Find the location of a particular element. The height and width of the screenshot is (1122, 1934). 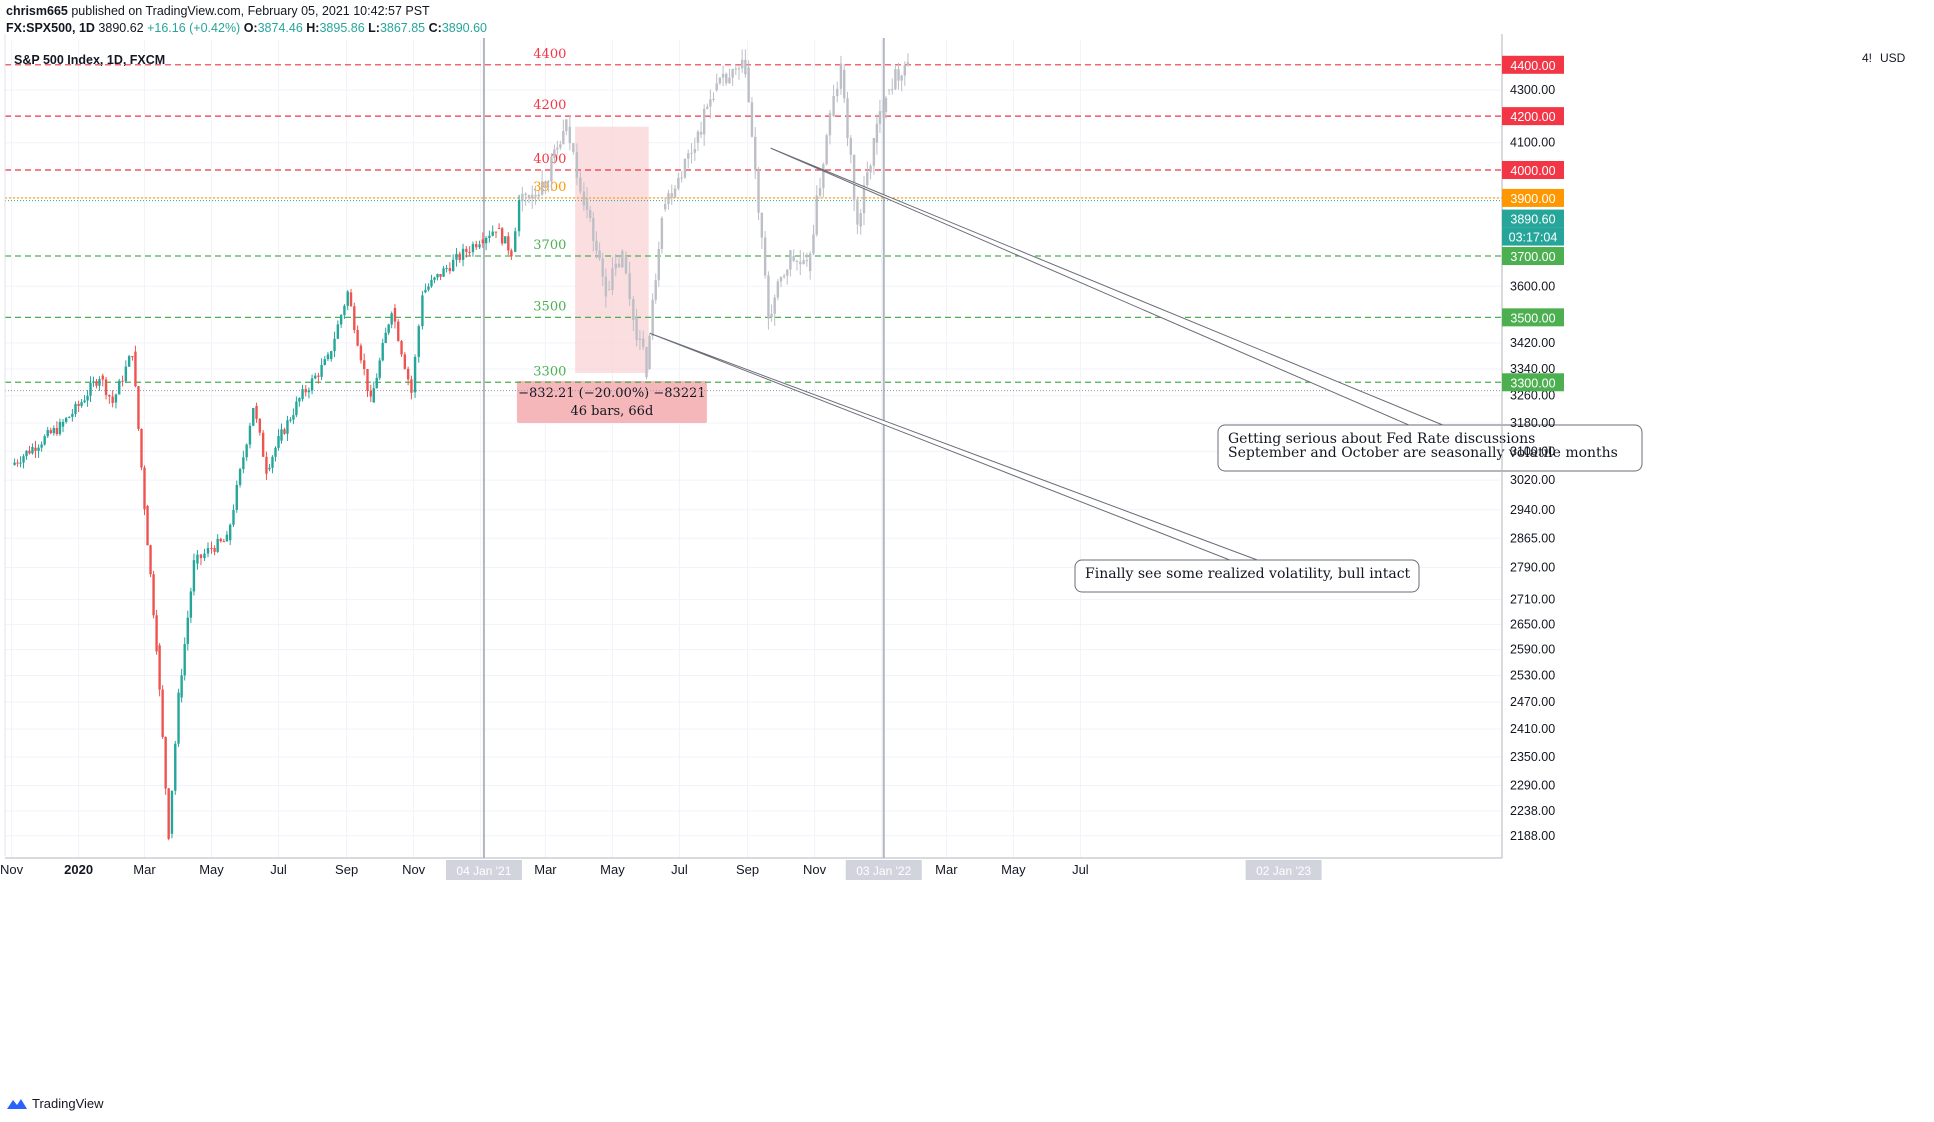

x-tick-label: 2020 is located at coordinates (78, 869).